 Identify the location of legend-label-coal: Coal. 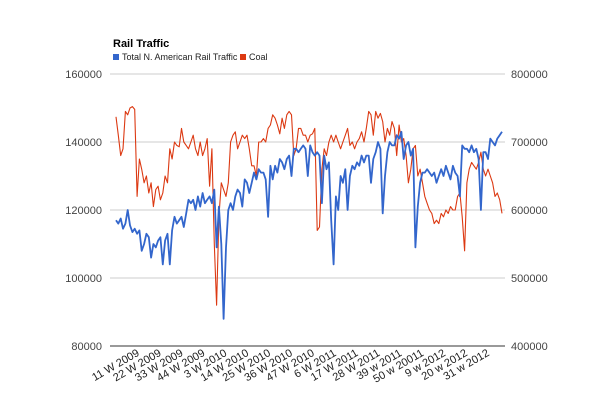
(258, 57).